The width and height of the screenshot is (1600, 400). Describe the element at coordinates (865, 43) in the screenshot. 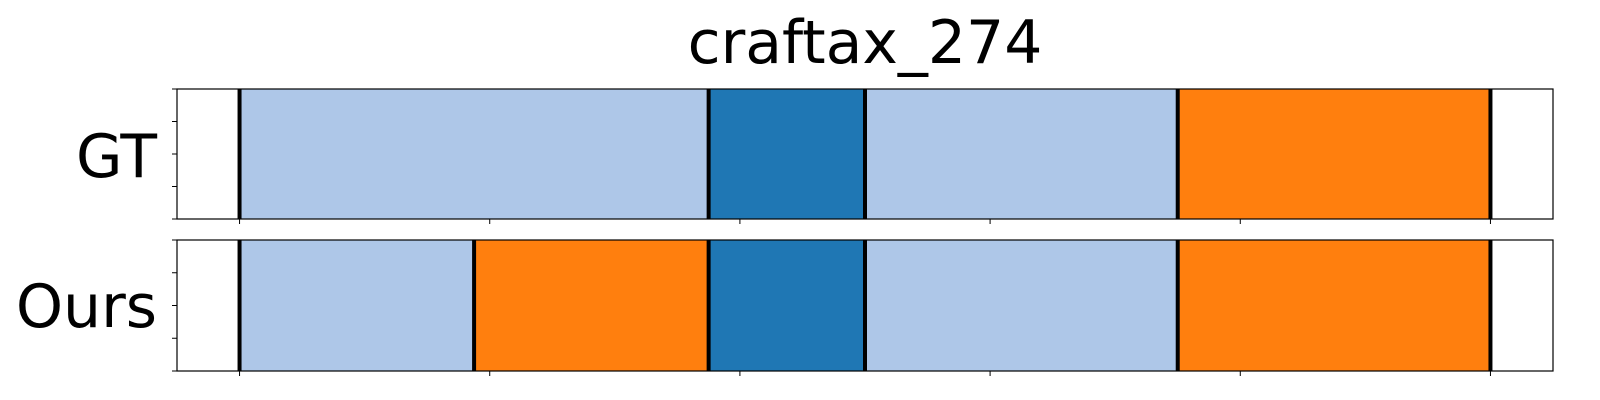

I see `chart-title: craftax_274` at that location.